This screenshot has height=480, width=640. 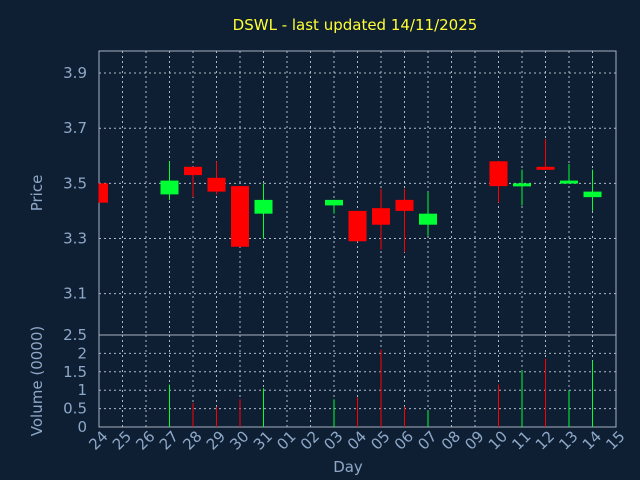 I want to click on price-tick-label: 3.5, so click(x=75, y=183).